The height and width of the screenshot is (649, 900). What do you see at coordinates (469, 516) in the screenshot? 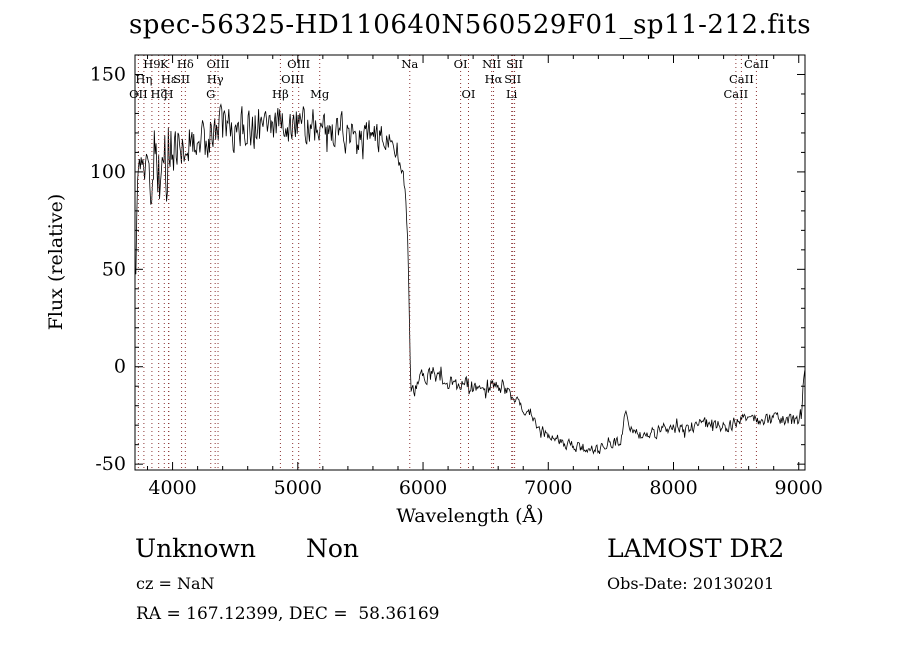
I see `x-axis-label: Wavelength (Å)` at bounding box center [469, 516].